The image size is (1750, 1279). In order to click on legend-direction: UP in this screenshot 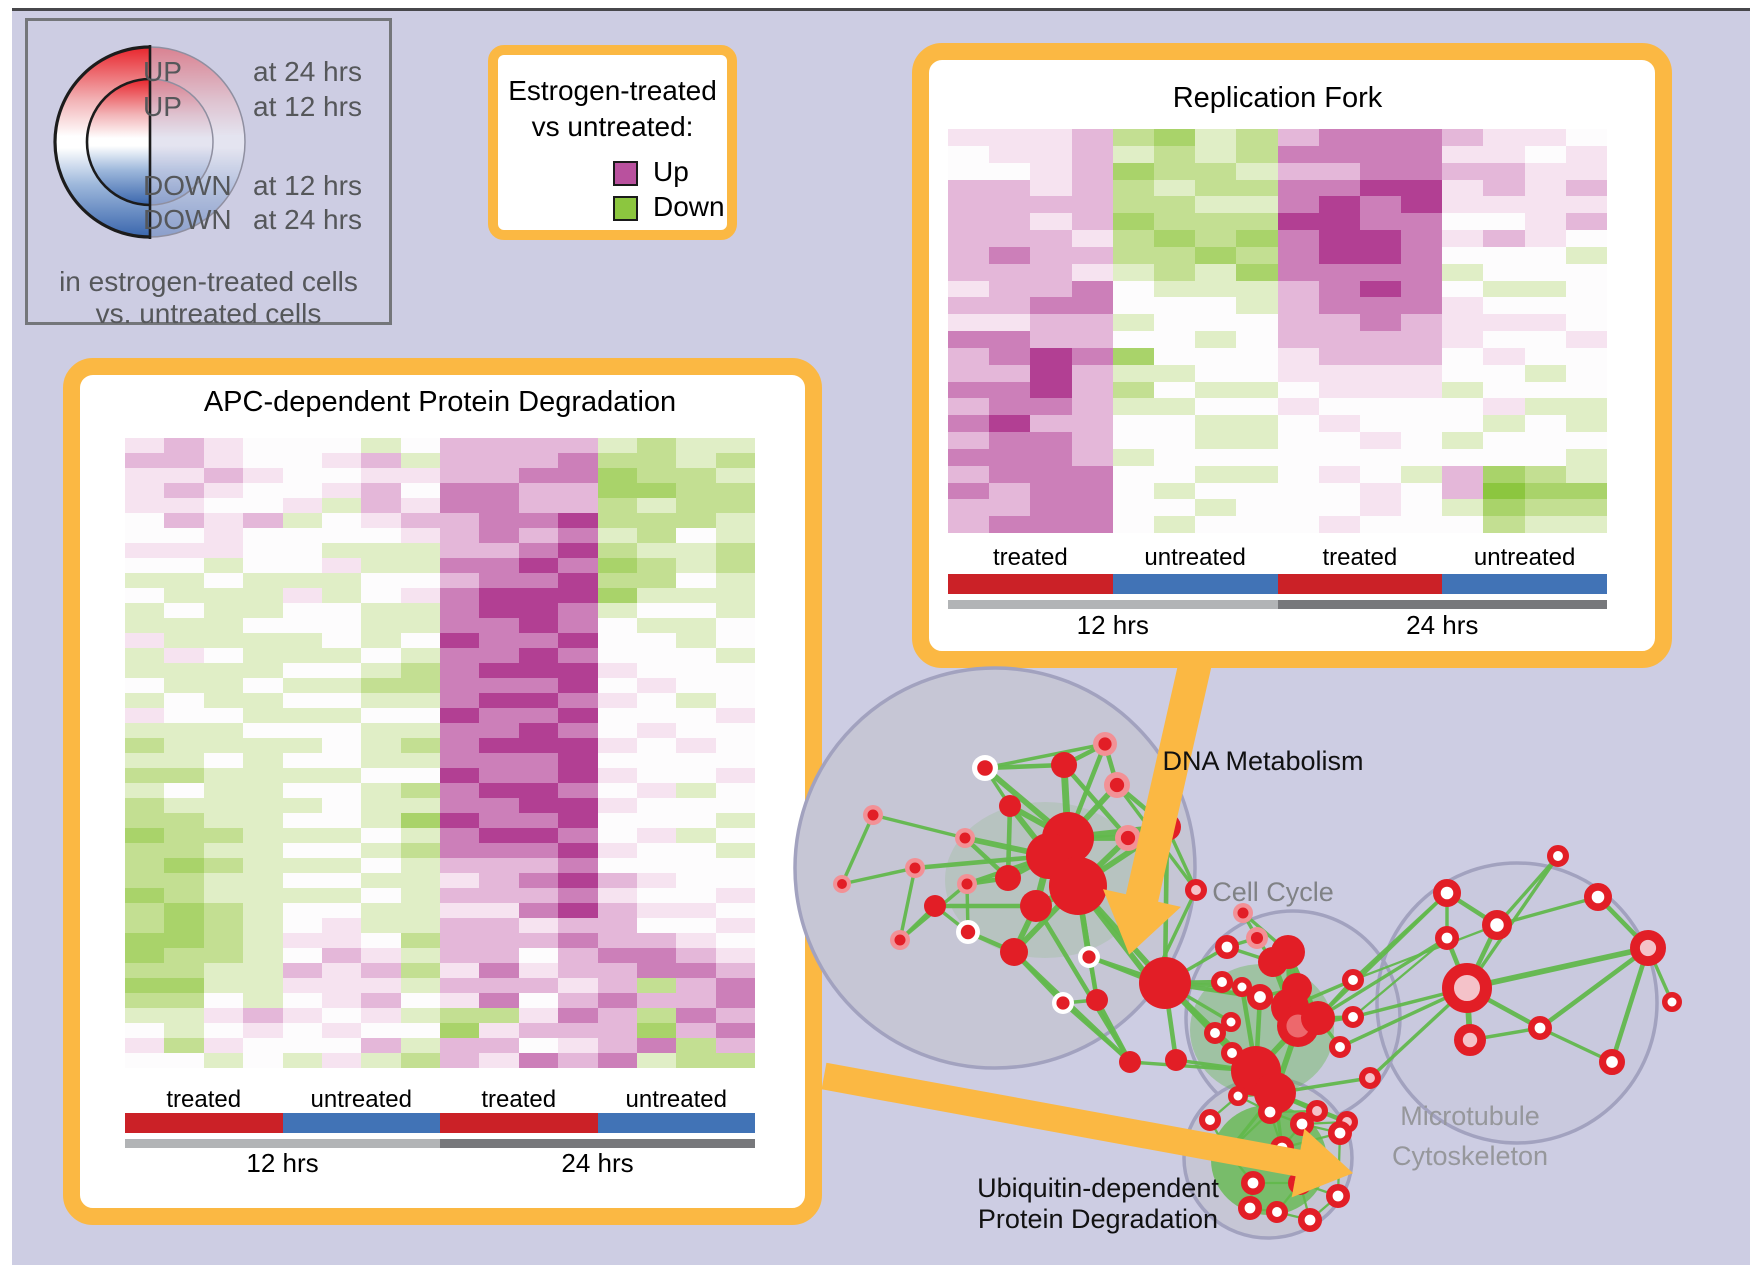, I will do `click(162, 71)`.